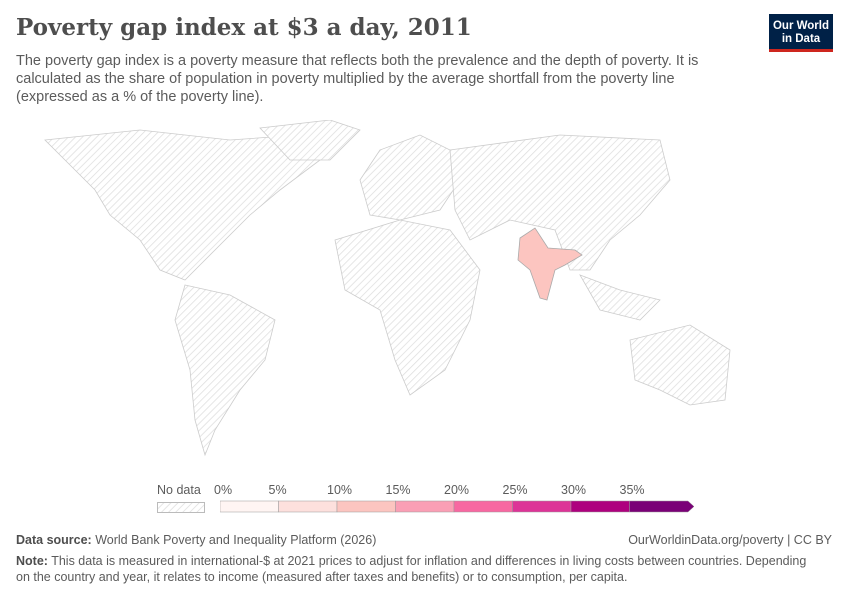 This screenshot has height=600, width=850. What do you see at coordinates (680, 365) in the screenshot?
I see `australia` at bounding box center [680, 365].